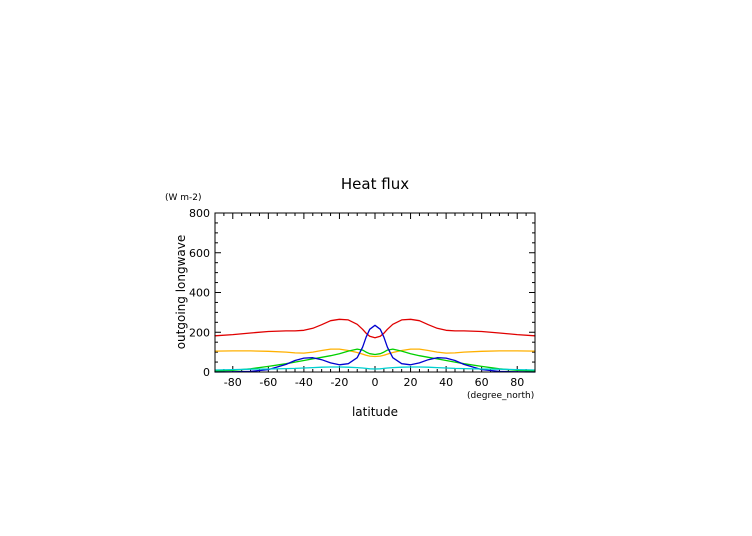 The height and width of the screenshot is (536, 752). What do you see at coordinates (375, 292) in the screenshot?
I see `plot-frame` at bounding box center [375, 292].